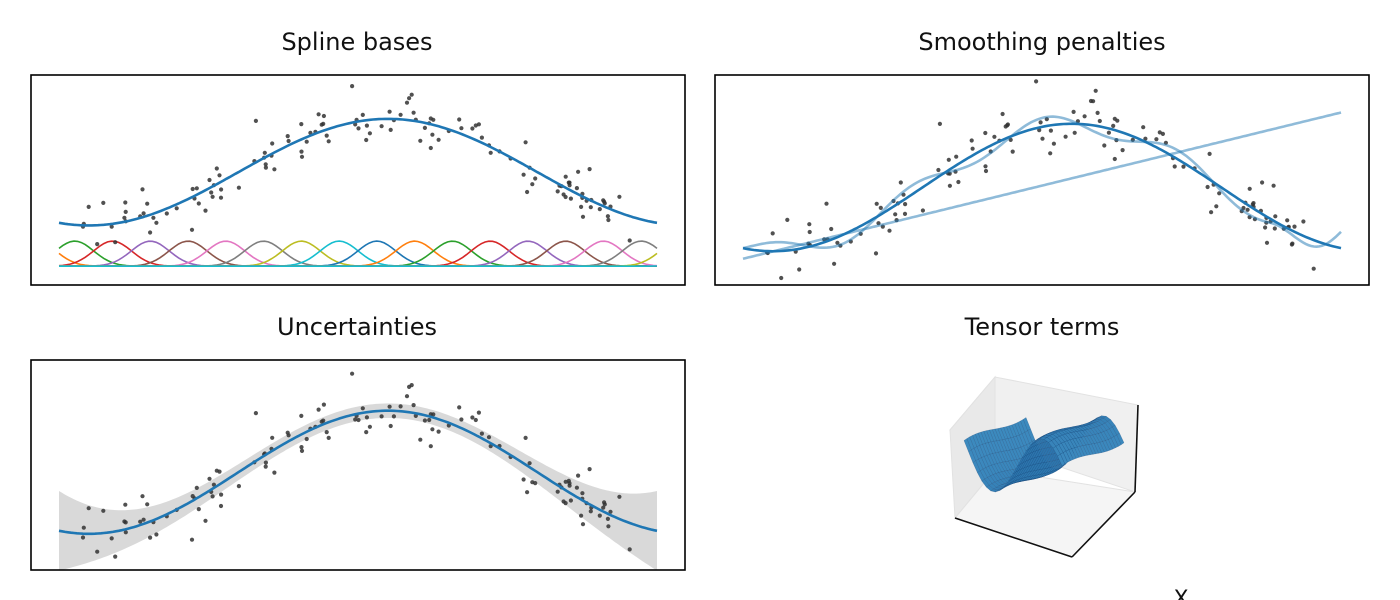 This screenshot has height=600, width=1400. What do you see at coordinates (1042, 327) in the screenshot?
I see `title-tensor-terms: Tensor terms` at bounding box center [1042, 327].